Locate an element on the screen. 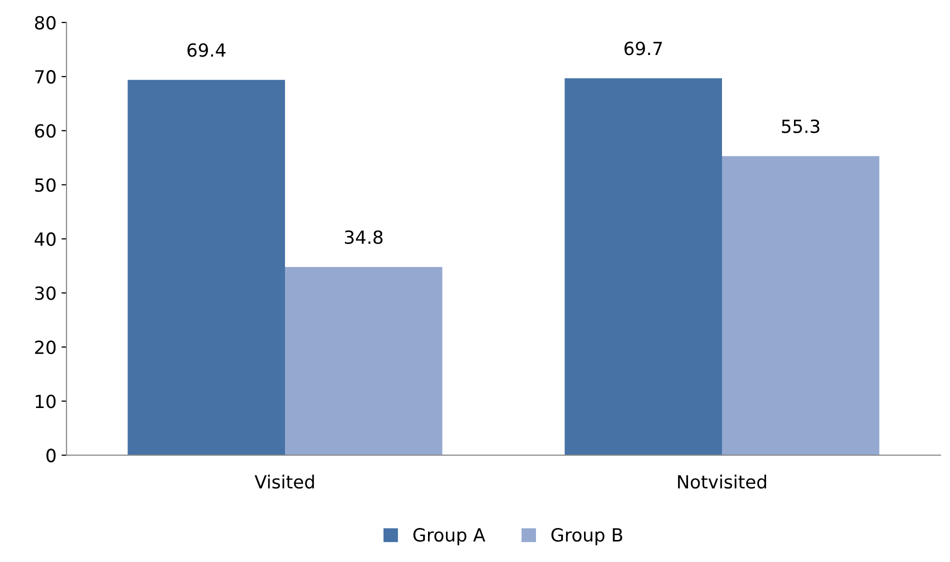 The height and width of the screenshot is (562, 950). y-tick-label: 60 is located at coordinates (45, 131).